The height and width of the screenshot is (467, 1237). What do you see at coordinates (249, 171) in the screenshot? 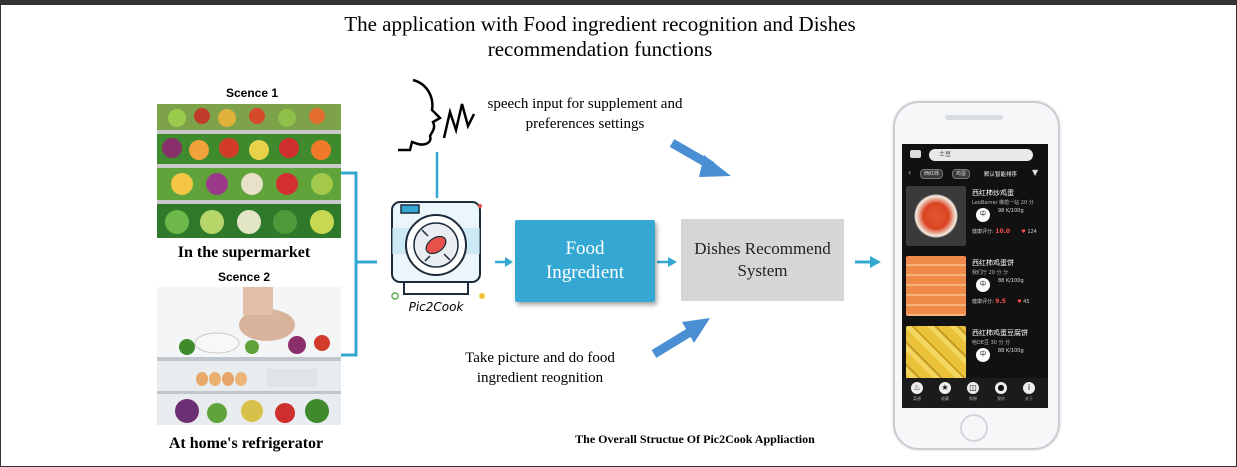
I see `supermarket-photo` at bounding box center [249, 171].